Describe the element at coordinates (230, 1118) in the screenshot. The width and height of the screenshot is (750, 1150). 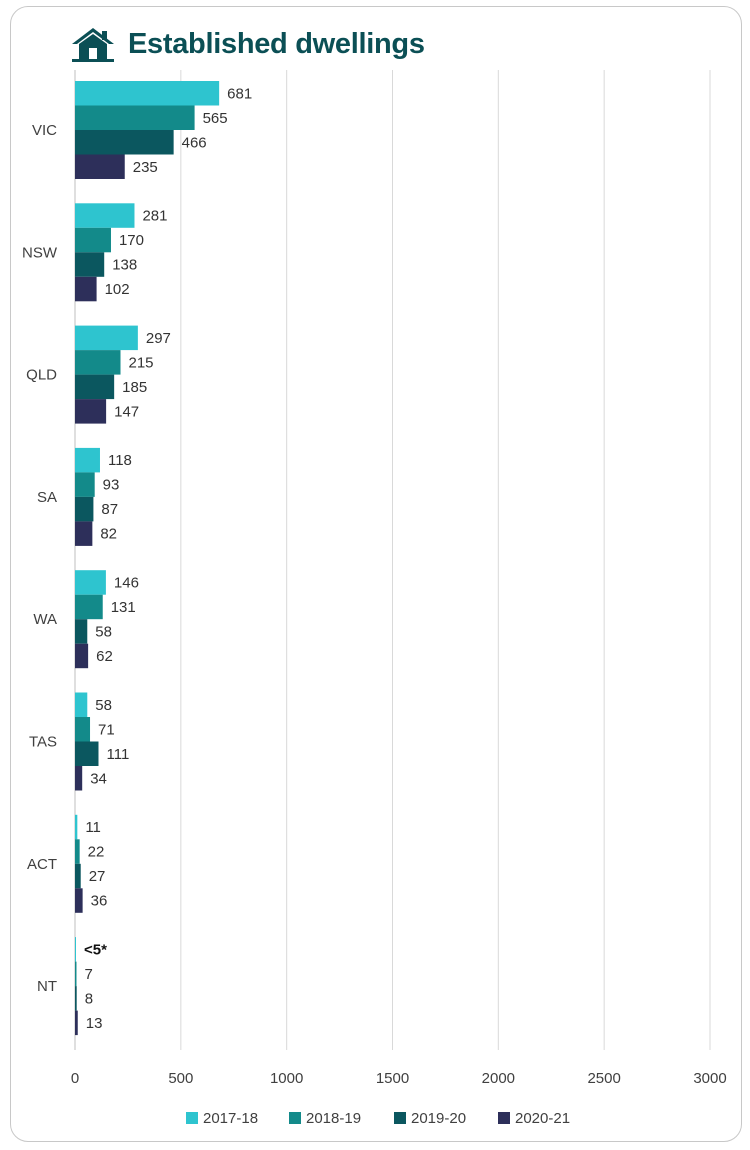
I see `legend-label: 2017-18` at that location.